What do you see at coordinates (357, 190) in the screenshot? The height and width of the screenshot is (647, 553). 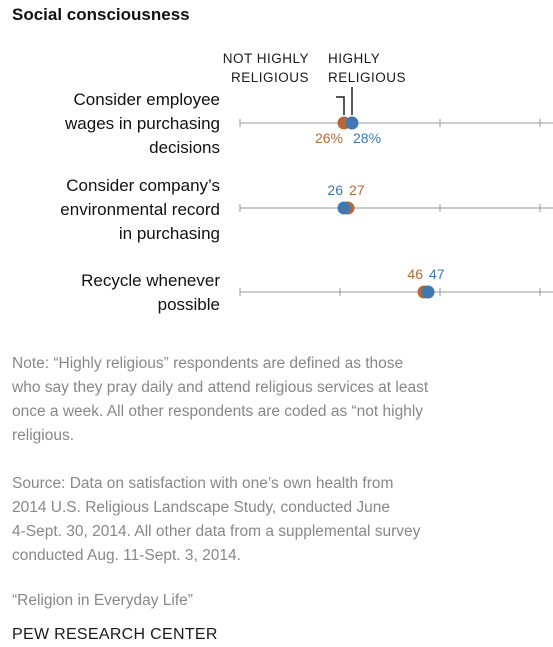 I see `data-label-not-highly: 27` at bounding box center [357, 190].